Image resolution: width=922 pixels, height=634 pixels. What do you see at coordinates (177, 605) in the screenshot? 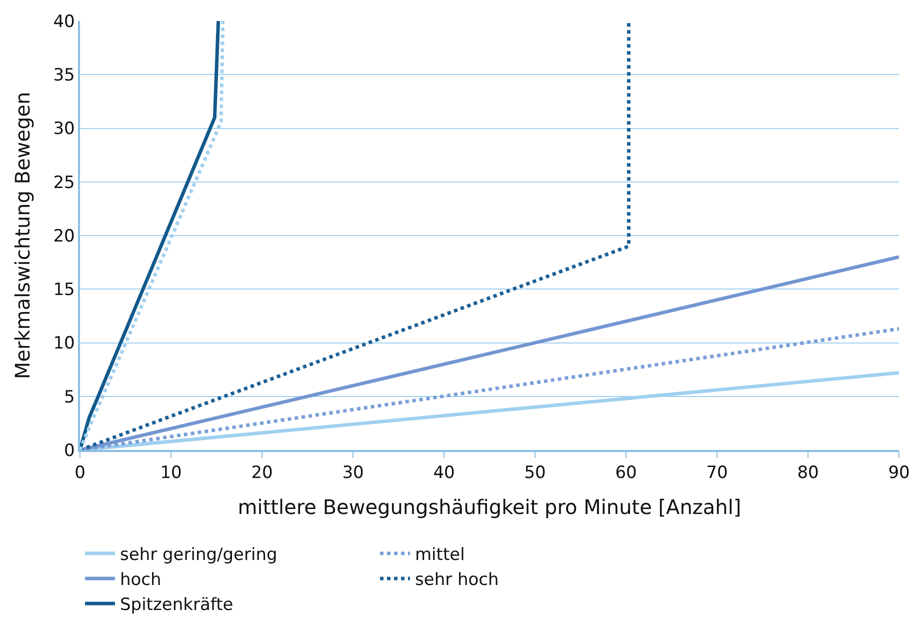
I see `legend-label: Spitzenkräfte` at bounding box center [177, 605].